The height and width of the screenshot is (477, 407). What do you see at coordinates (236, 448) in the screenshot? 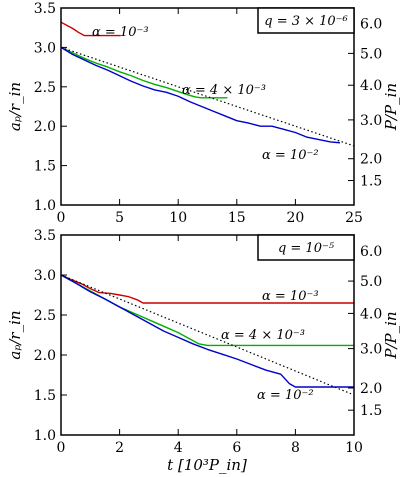
I see `x-tick-label: 6` at bounding box center [236, 448].